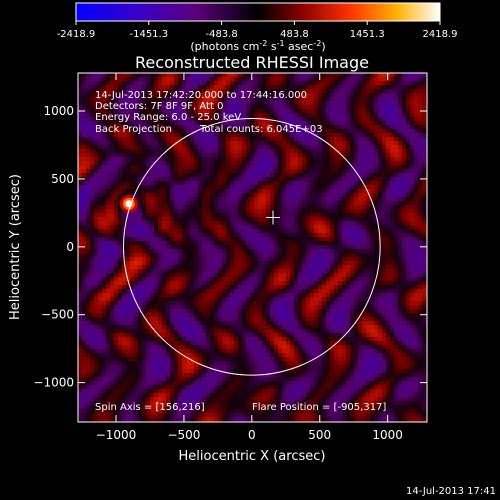 The image size is (500, 500). I want to click on colorbar-gradient, so click(258, 12).